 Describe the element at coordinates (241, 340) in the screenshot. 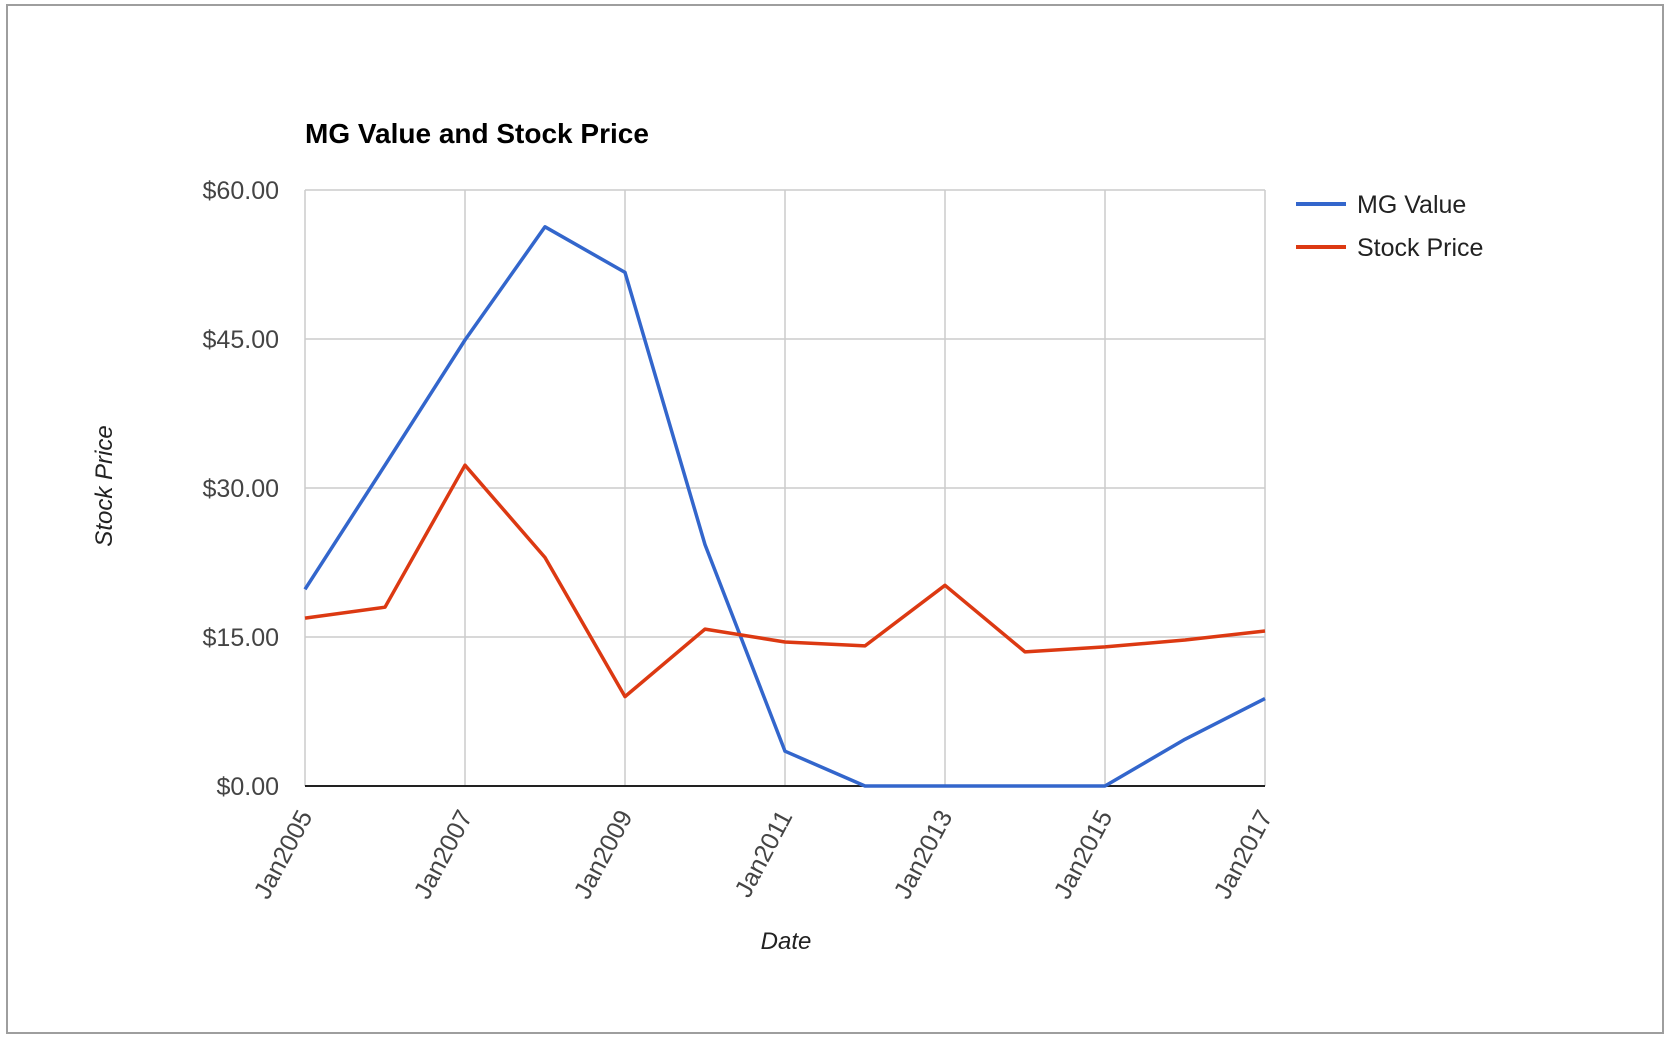

I see `y-tick-label: $45.00` at that location.